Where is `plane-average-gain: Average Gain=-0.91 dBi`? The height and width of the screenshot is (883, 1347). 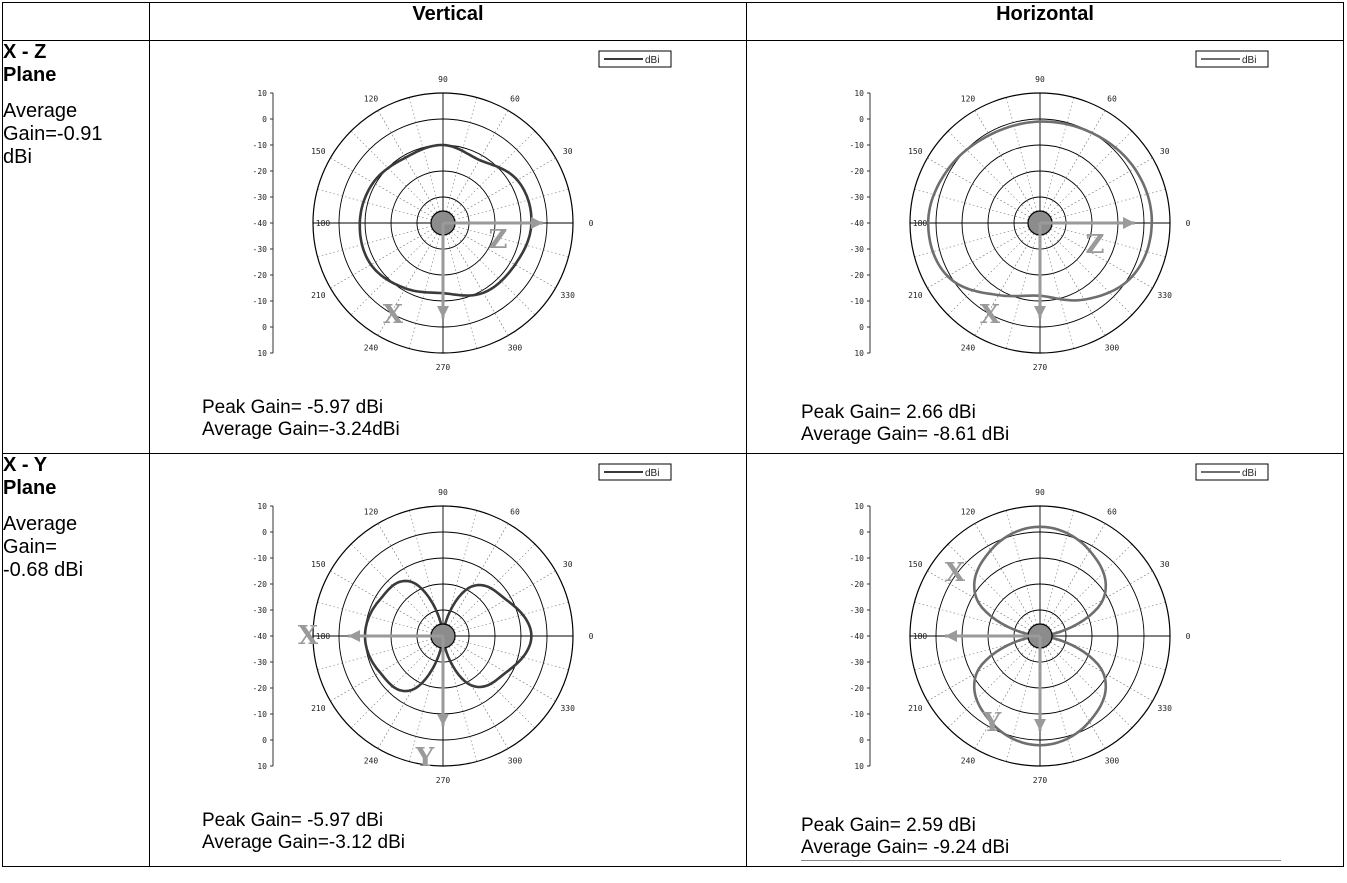 plane-average-gain: Average Gain=-0.91 dBi is located at coordinates (53, 134).